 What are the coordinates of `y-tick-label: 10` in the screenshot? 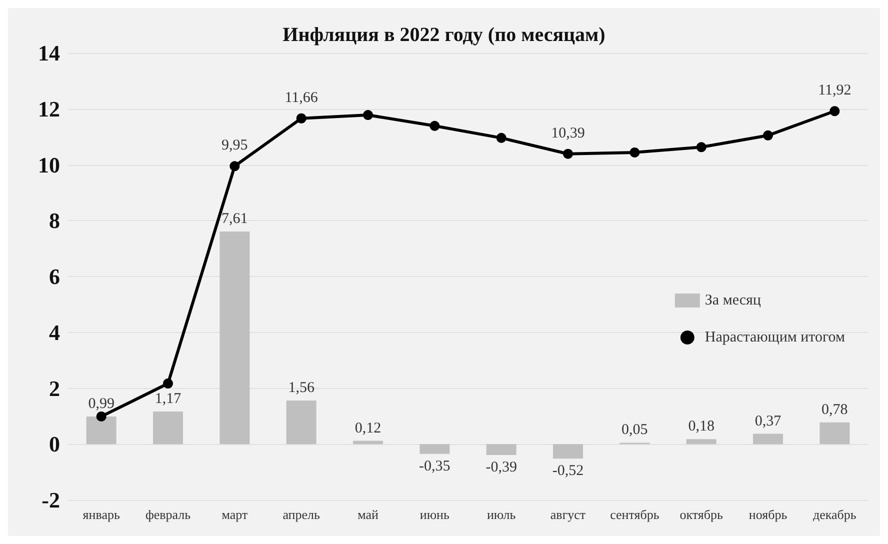 It's located at (49, 165).